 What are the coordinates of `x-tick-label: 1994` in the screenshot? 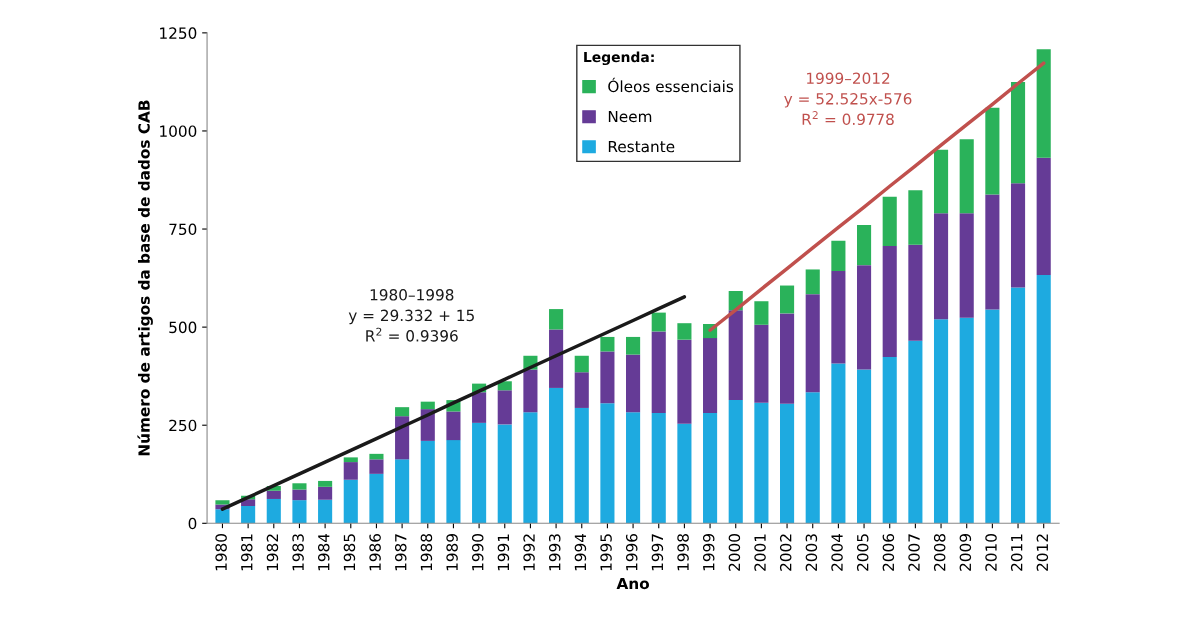 It's located at (580, 552).